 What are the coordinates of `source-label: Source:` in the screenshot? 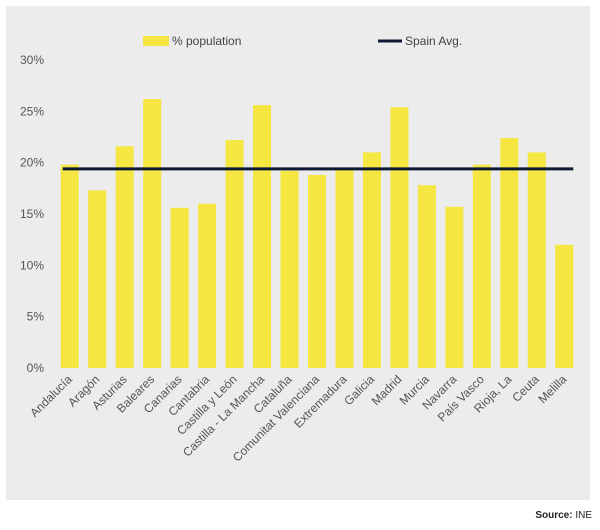 It's located at (554, 515).